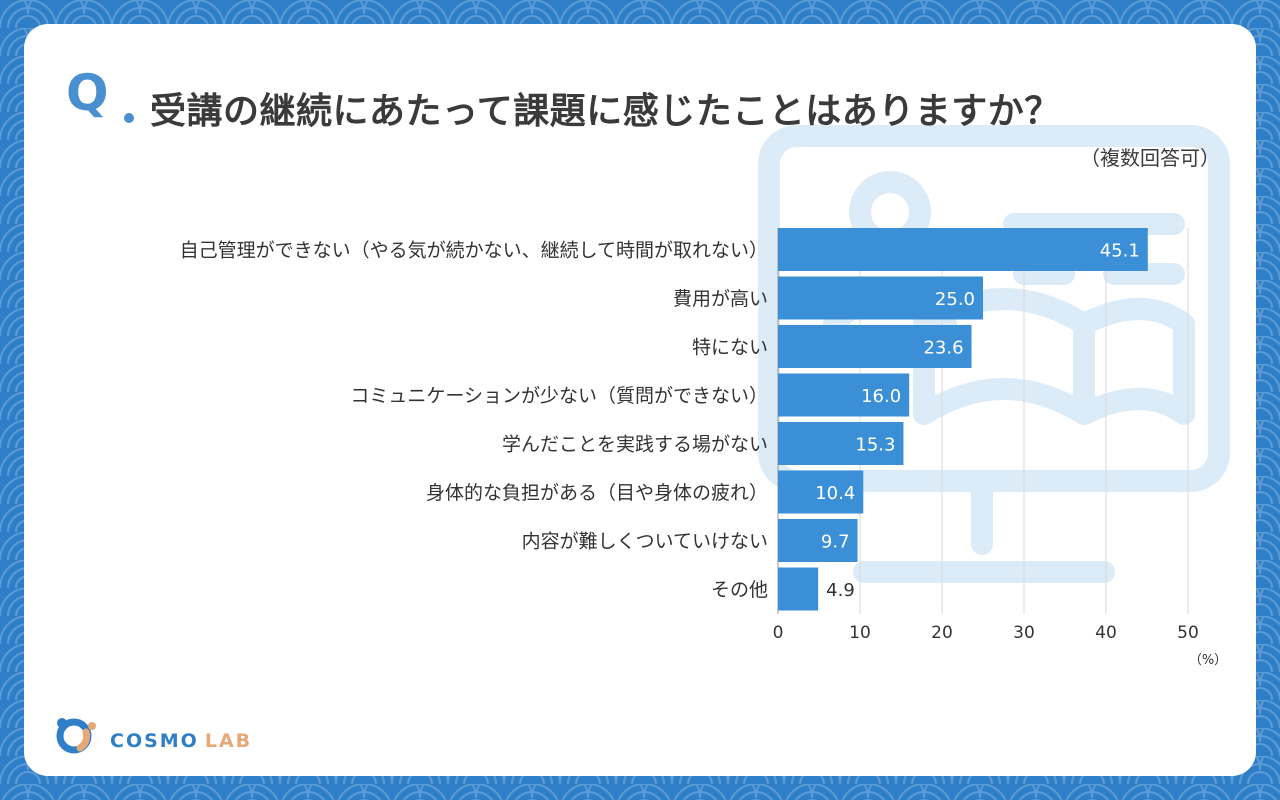 The height and width of the screenshot is (800, 1280). Describe the element at coordinates (942, 633) in the screenshot. I see `x-tick-label: 20` at that location.